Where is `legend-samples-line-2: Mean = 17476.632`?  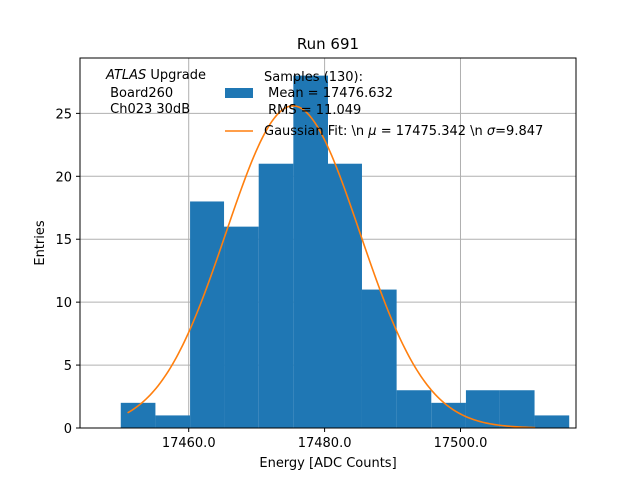
legend-samples-line-2: Mean = 17476.632 is located at coordinates (328, 93).